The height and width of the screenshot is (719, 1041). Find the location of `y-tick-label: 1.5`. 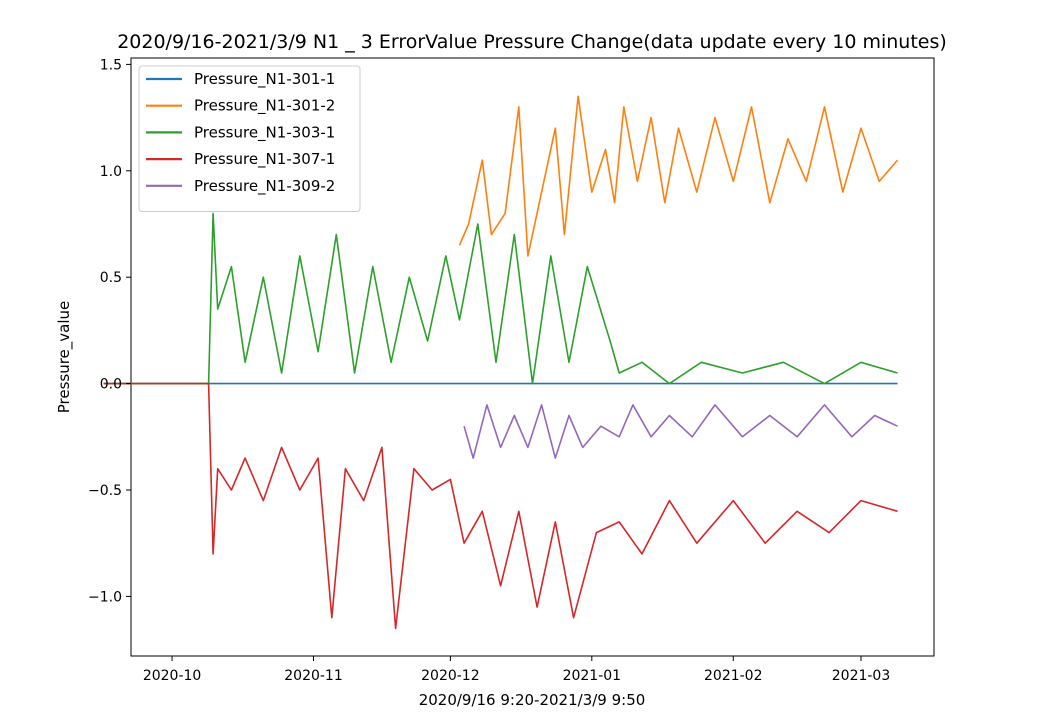

y-tick-label: 1.5 is located at coordinates (111, 65).